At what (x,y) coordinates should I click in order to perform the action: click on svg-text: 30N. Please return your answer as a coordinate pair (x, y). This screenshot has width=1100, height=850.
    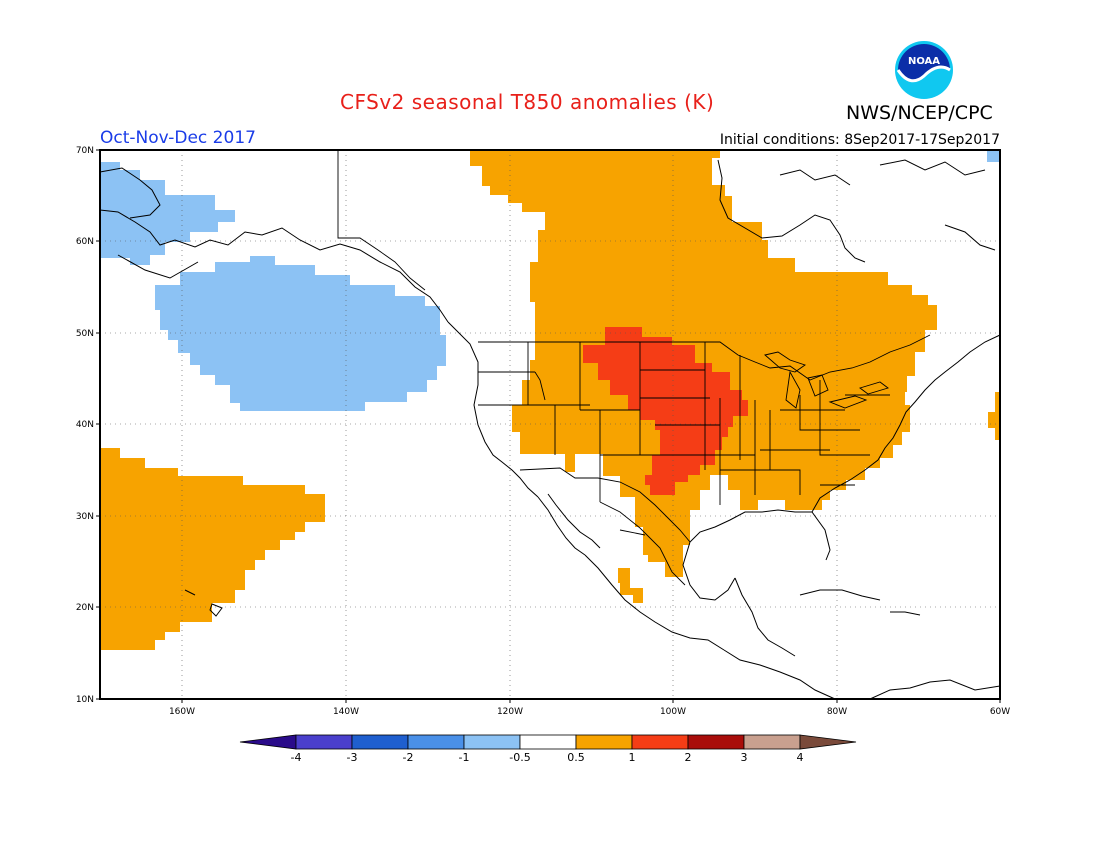
    Looking at the image, I should click on (85, 517).